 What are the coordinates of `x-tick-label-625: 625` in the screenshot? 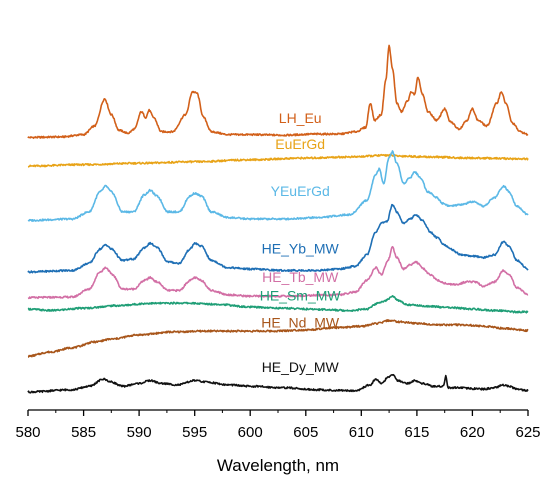 It's located at (527, 432).